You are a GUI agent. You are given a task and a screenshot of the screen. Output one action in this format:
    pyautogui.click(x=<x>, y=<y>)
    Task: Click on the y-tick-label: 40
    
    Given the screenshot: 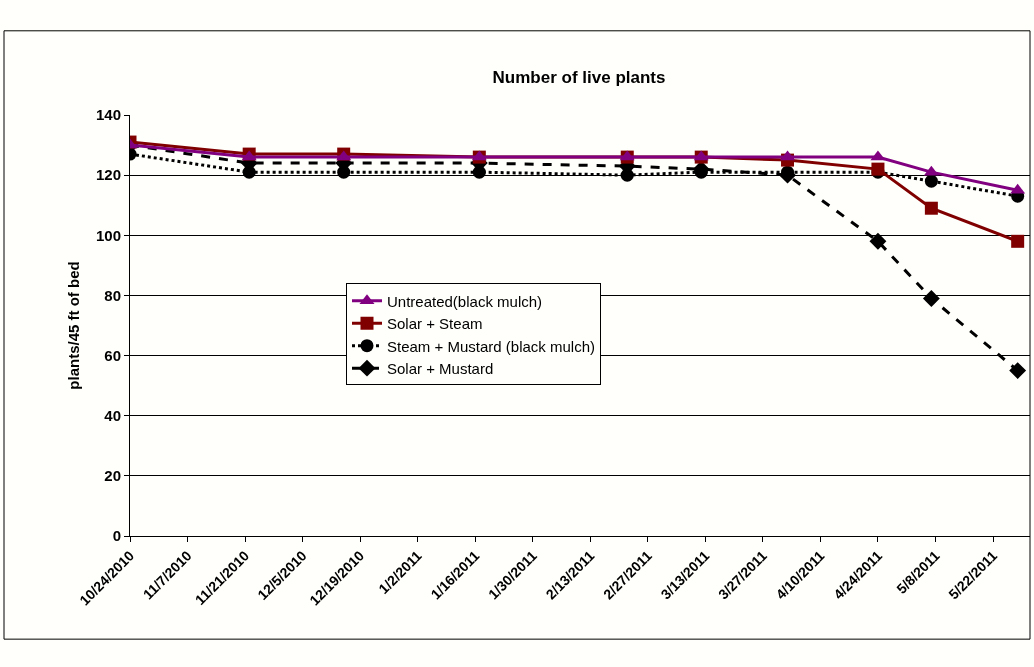 What is the action you would take?
    pyautogui.click(x=112, y=415)
    